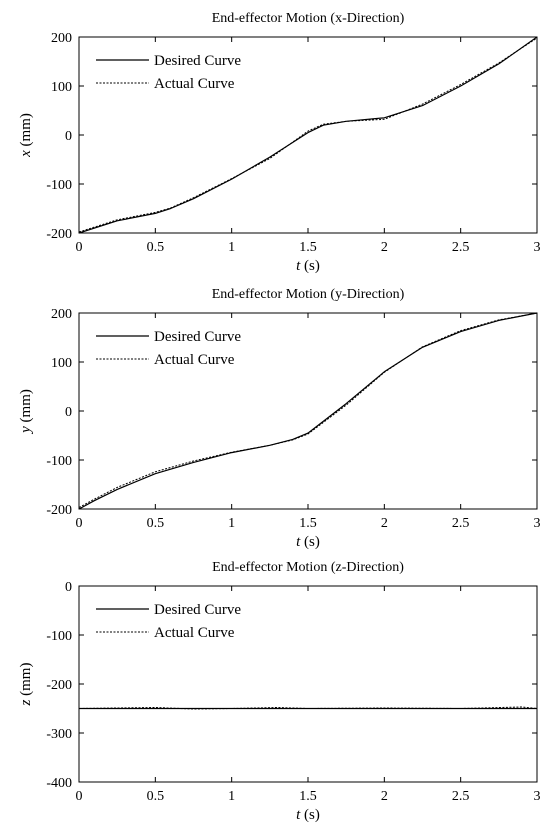  Describe the element at coordinates (26, 154) in the screenshot. I see `y-axis-var: x` at that location.